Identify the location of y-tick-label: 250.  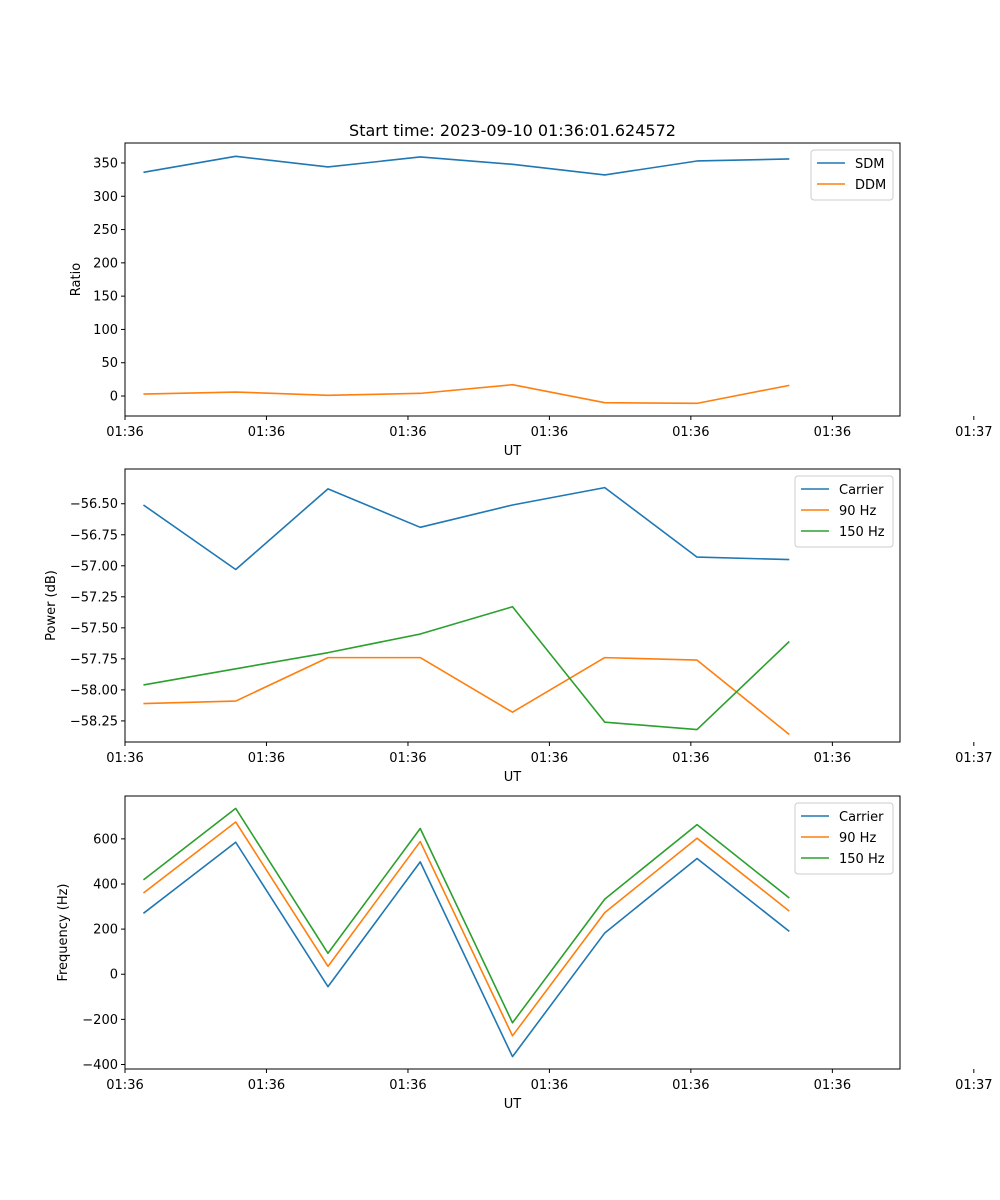
(105, 230).